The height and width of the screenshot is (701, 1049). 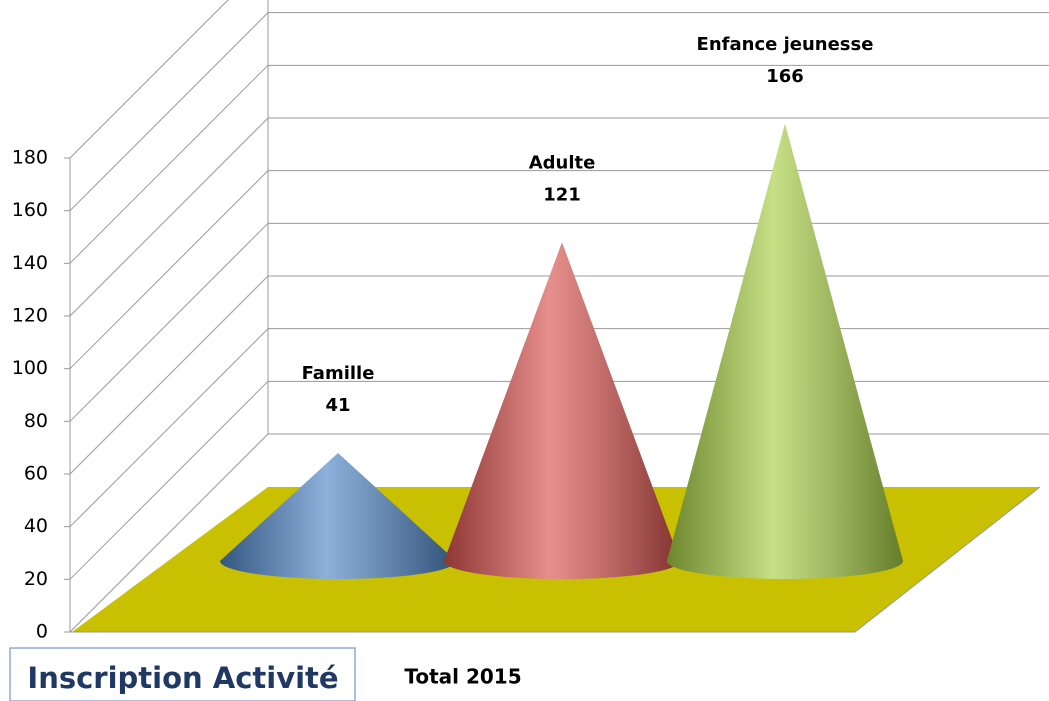 What do you see at coordinates (182, 678) in the screenshot?
I see `chart-title: Inscription Activité` at bounding box center [182, 678].